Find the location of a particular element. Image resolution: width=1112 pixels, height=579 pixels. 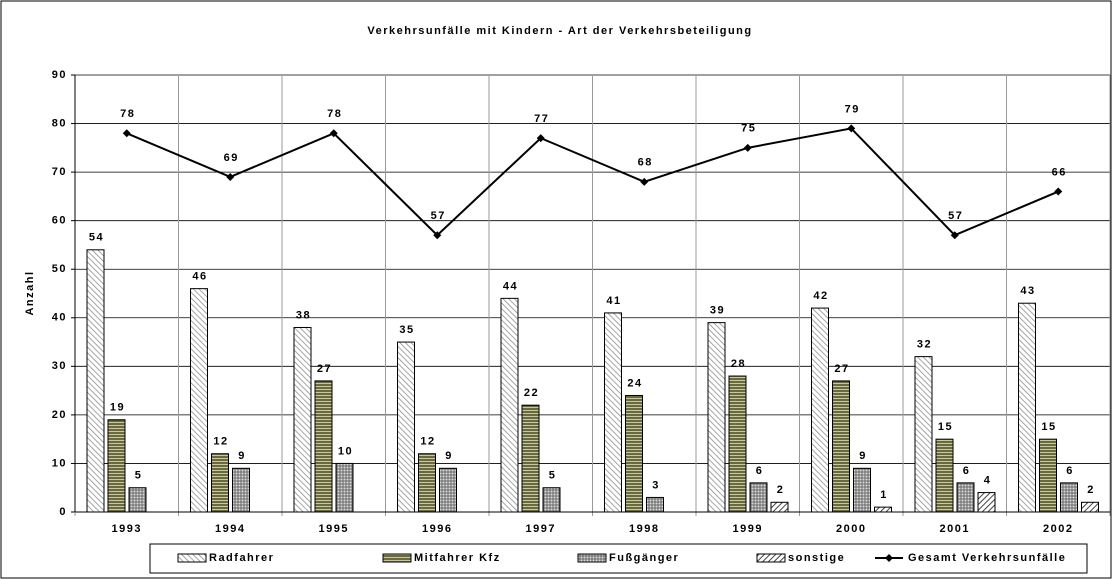

legend-label: Mitfahrer Kfz is located at coordinates (457, 558).